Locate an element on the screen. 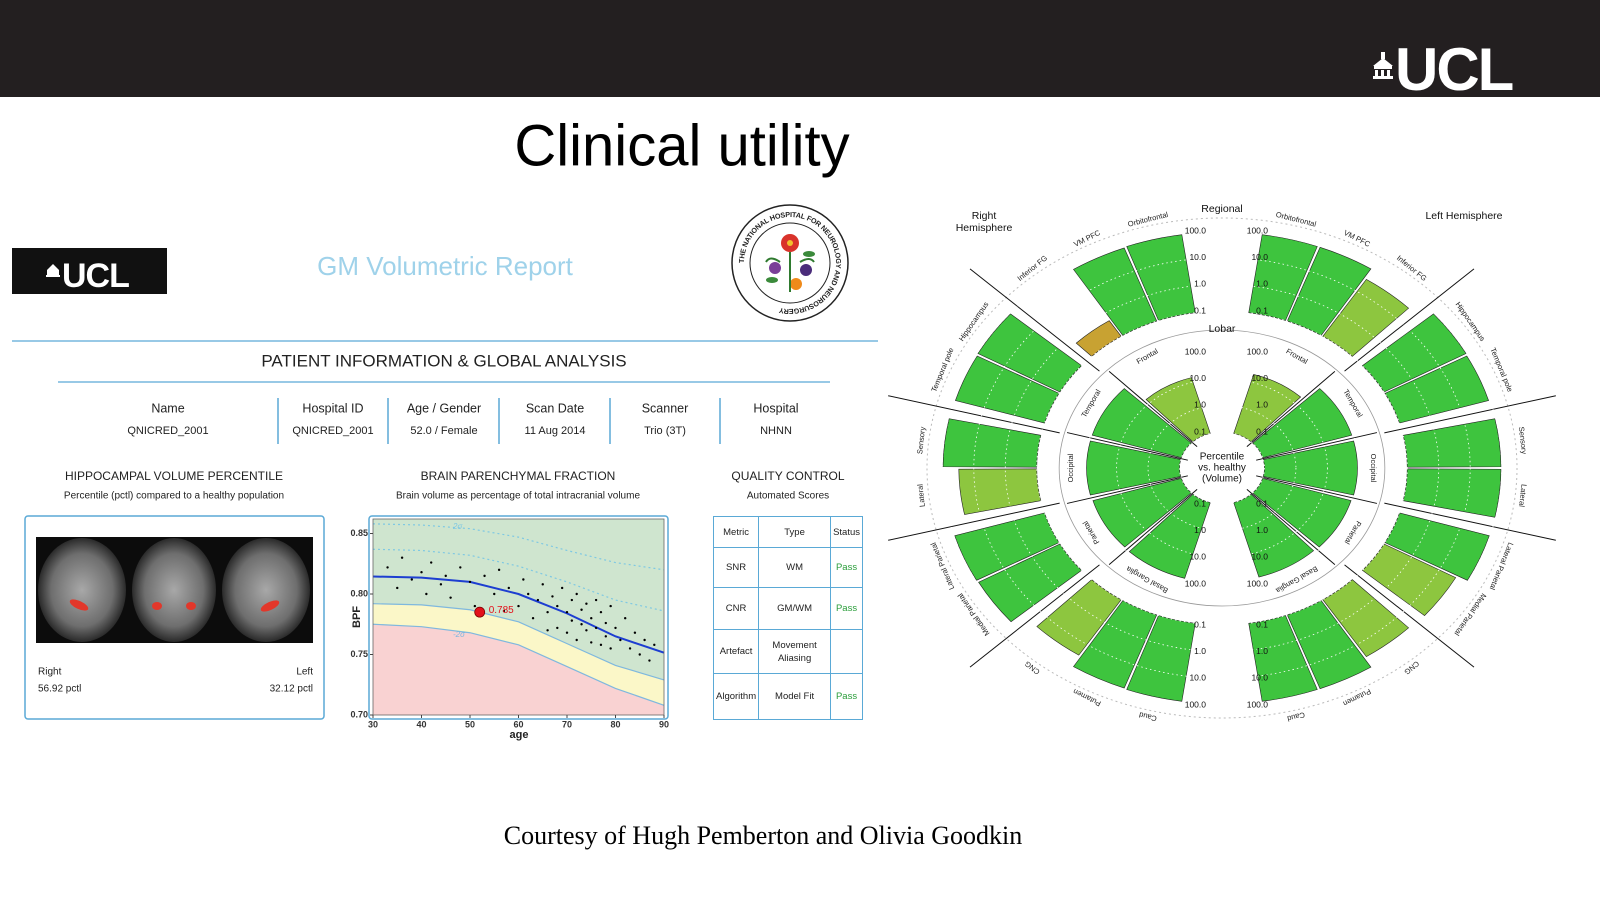 The height and width of the screenshot is (900, 1600). center-label: (Volume) is located at coordinates (1222, 479).